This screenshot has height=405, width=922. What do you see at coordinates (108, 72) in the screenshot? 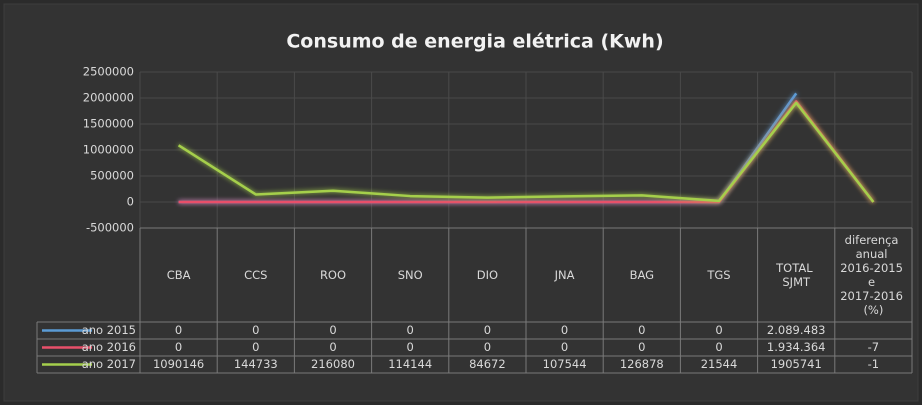
I see `y-tick-label: 2500000` at bounding box center [108, 72].